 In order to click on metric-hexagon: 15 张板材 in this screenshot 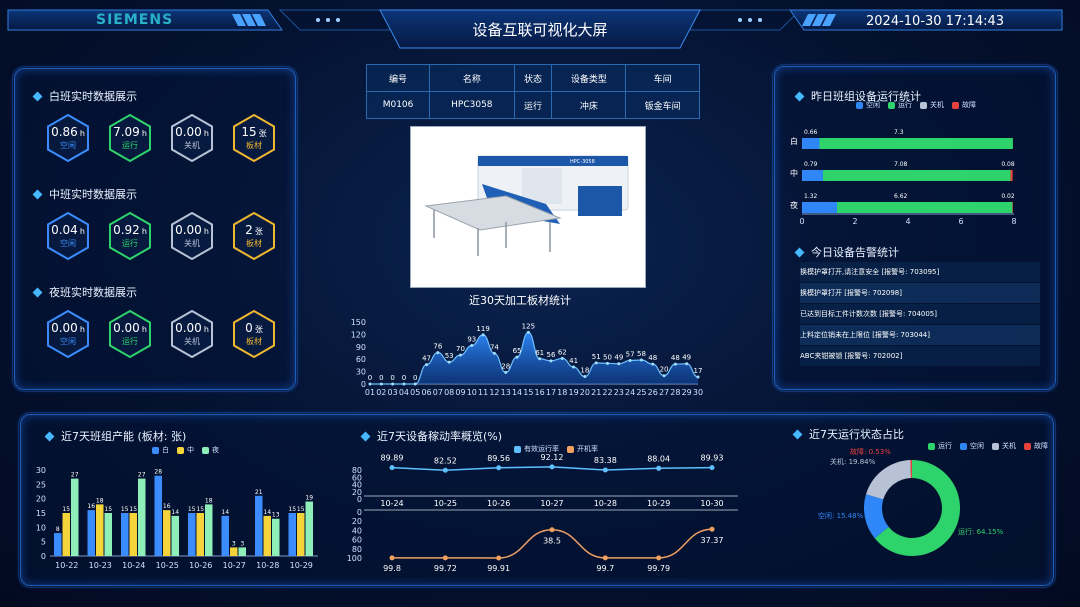, I will do `click(254, 138)`.